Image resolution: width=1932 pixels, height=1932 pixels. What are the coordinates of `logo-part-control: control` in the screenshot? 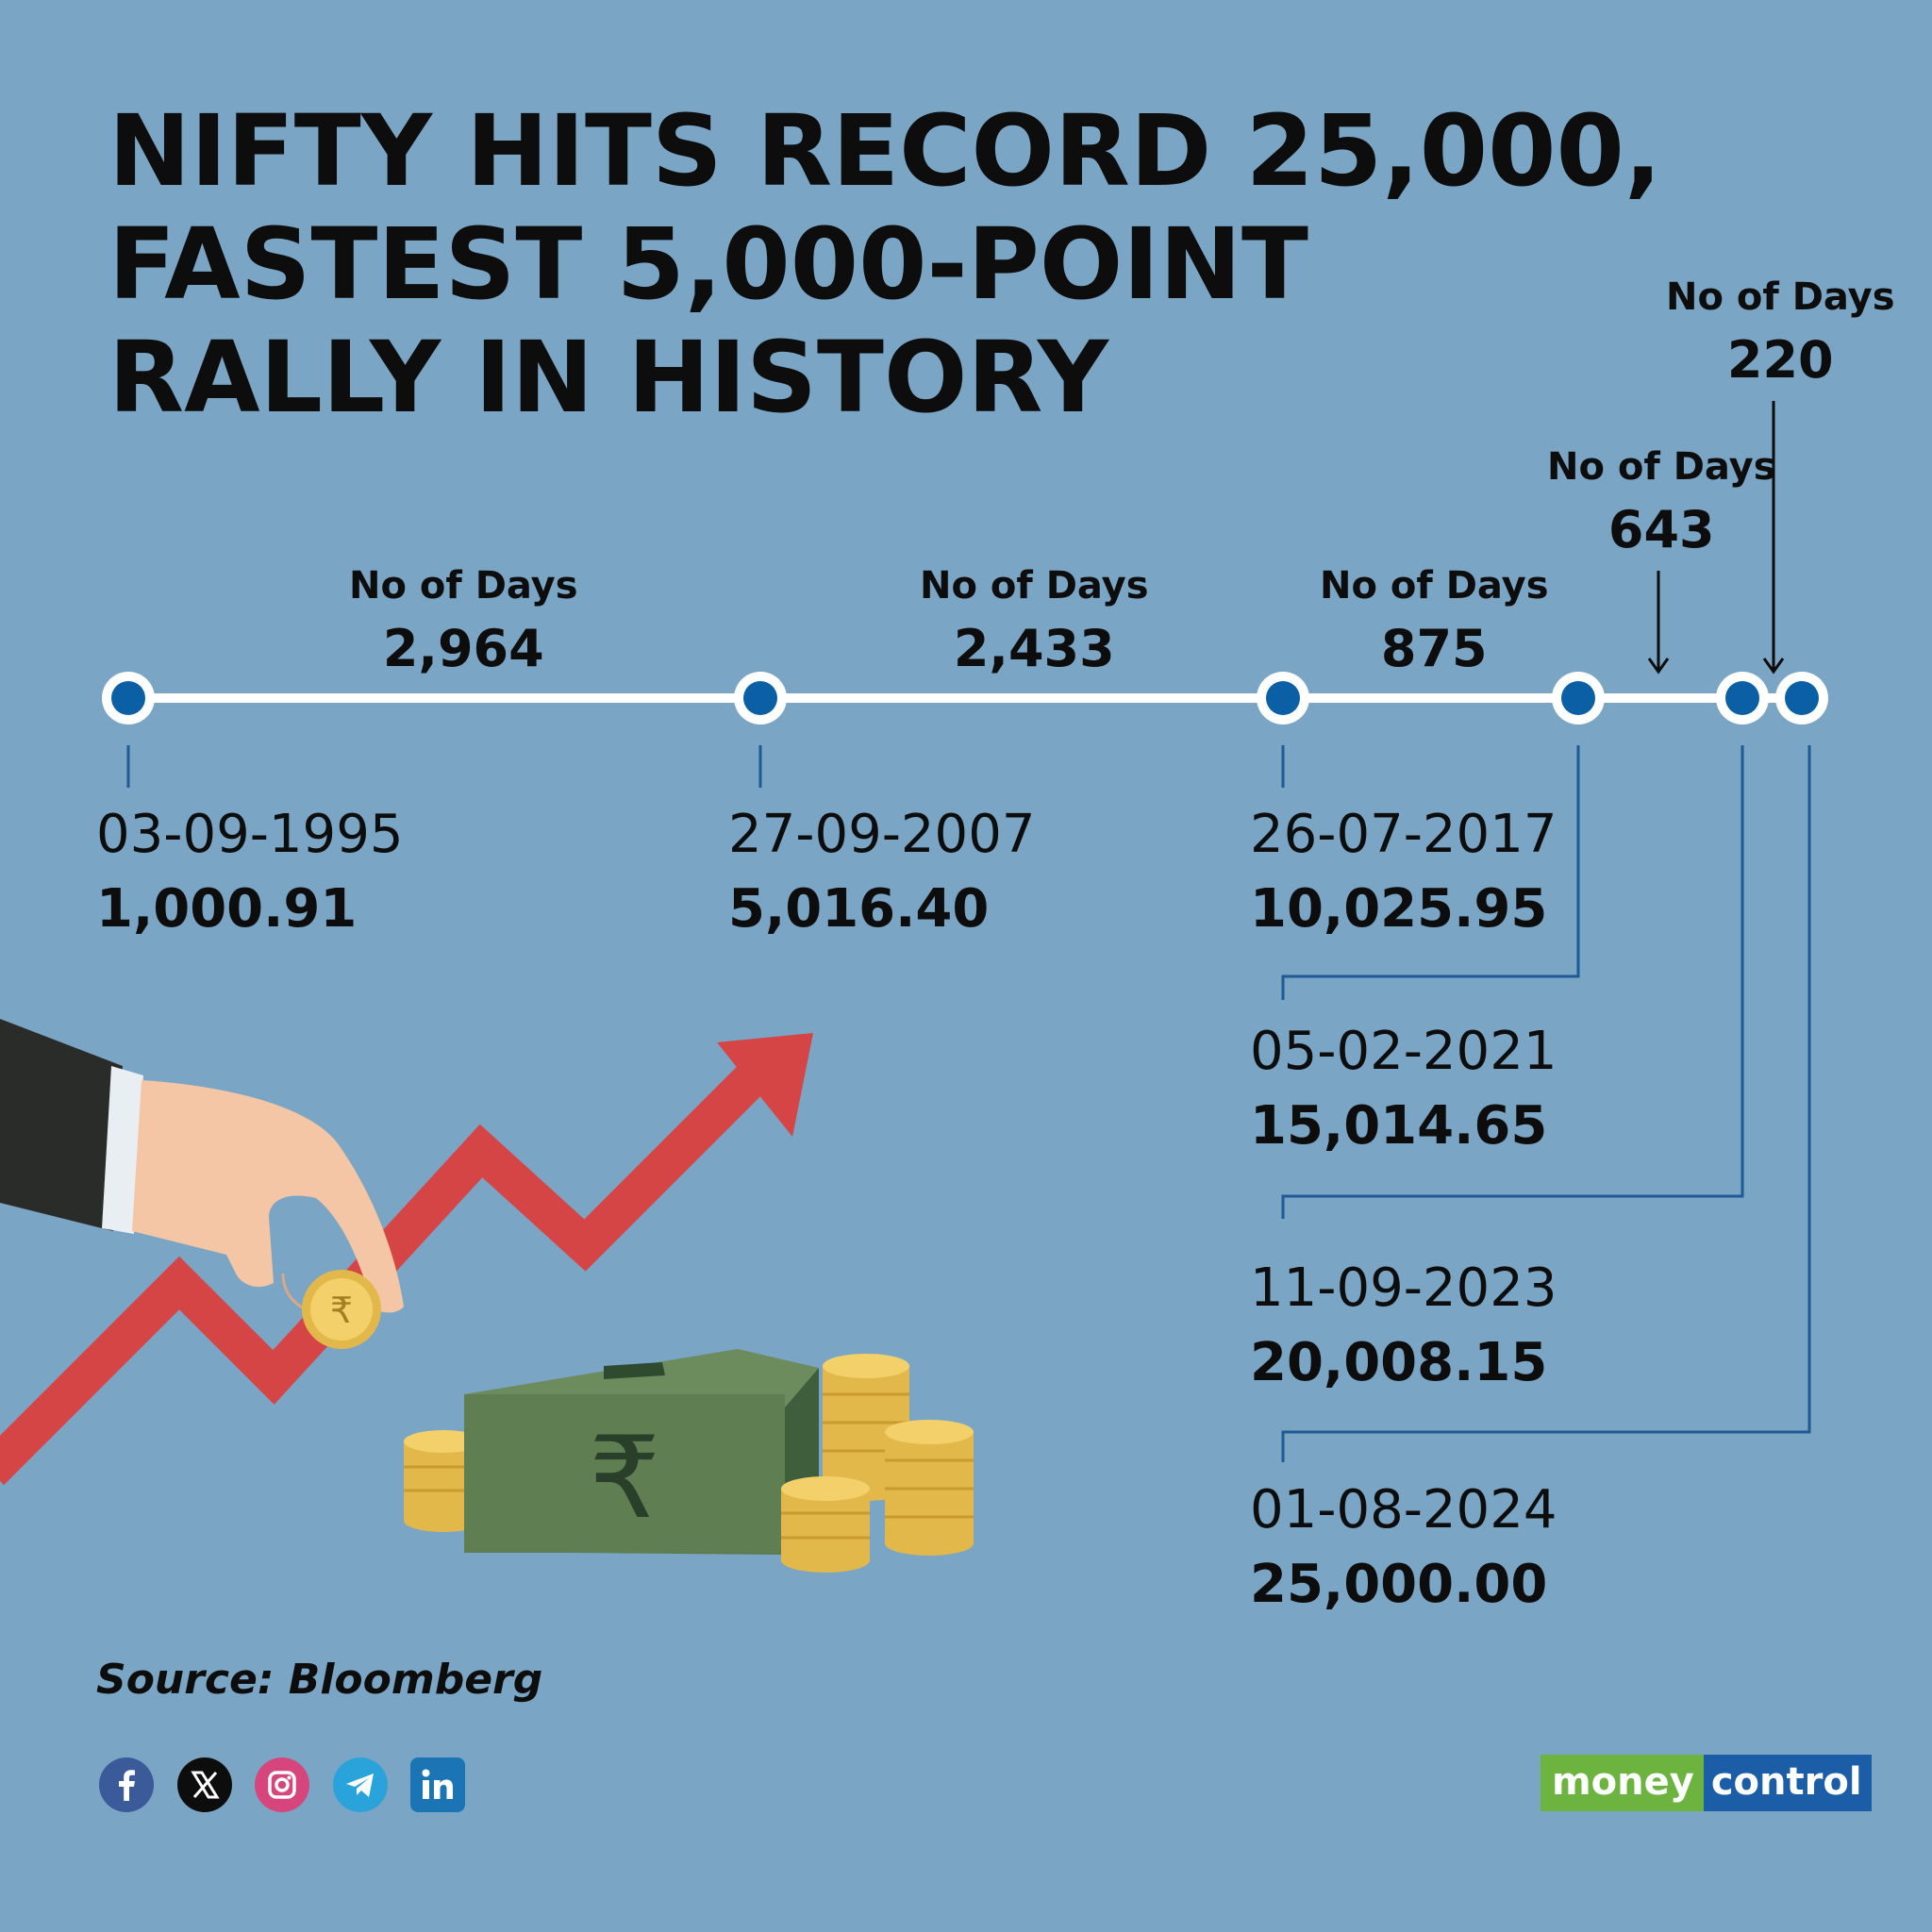 It's located at (1787, 1783).